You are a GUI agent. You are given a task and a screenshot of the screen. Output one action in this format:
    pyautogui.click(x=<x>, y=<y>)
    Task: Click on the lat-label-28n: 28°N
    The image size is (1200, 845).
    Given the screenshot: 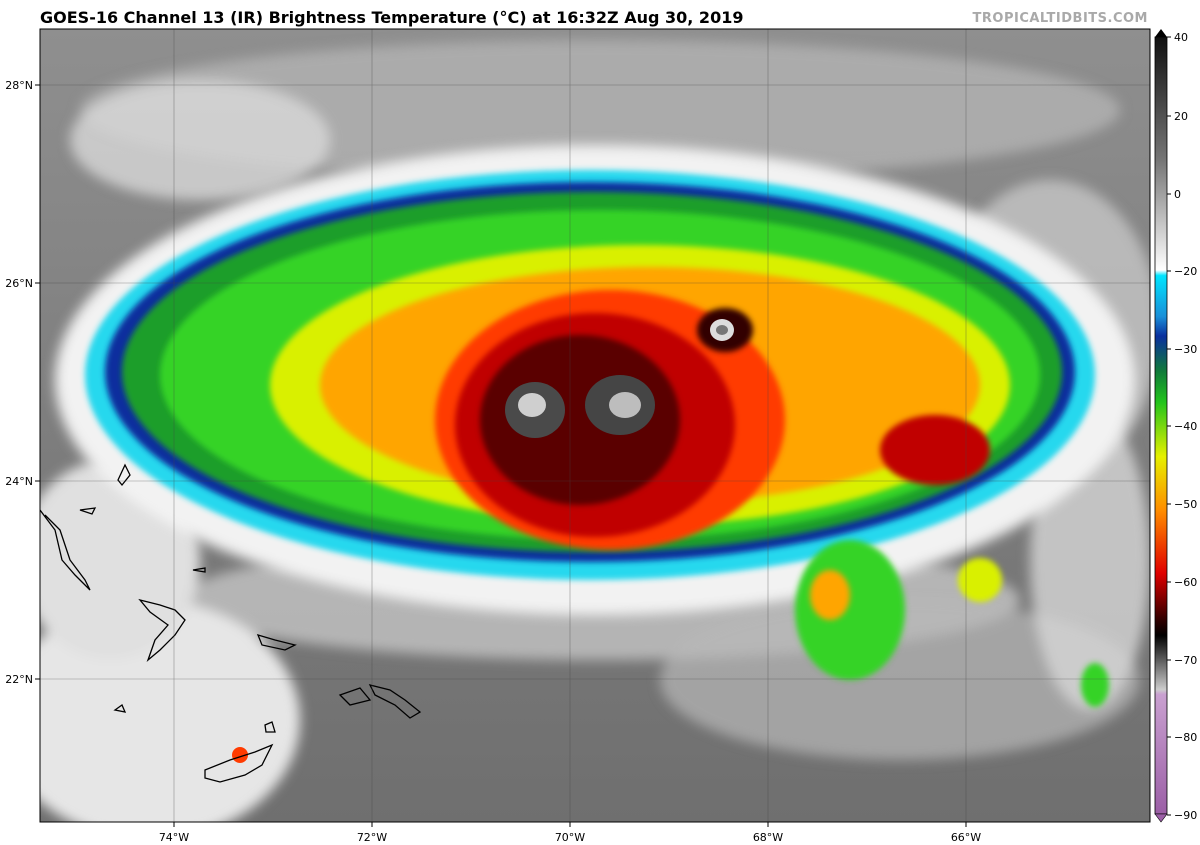 What is the action you would take?
    pyautogui.click(x=19, y=85)
    